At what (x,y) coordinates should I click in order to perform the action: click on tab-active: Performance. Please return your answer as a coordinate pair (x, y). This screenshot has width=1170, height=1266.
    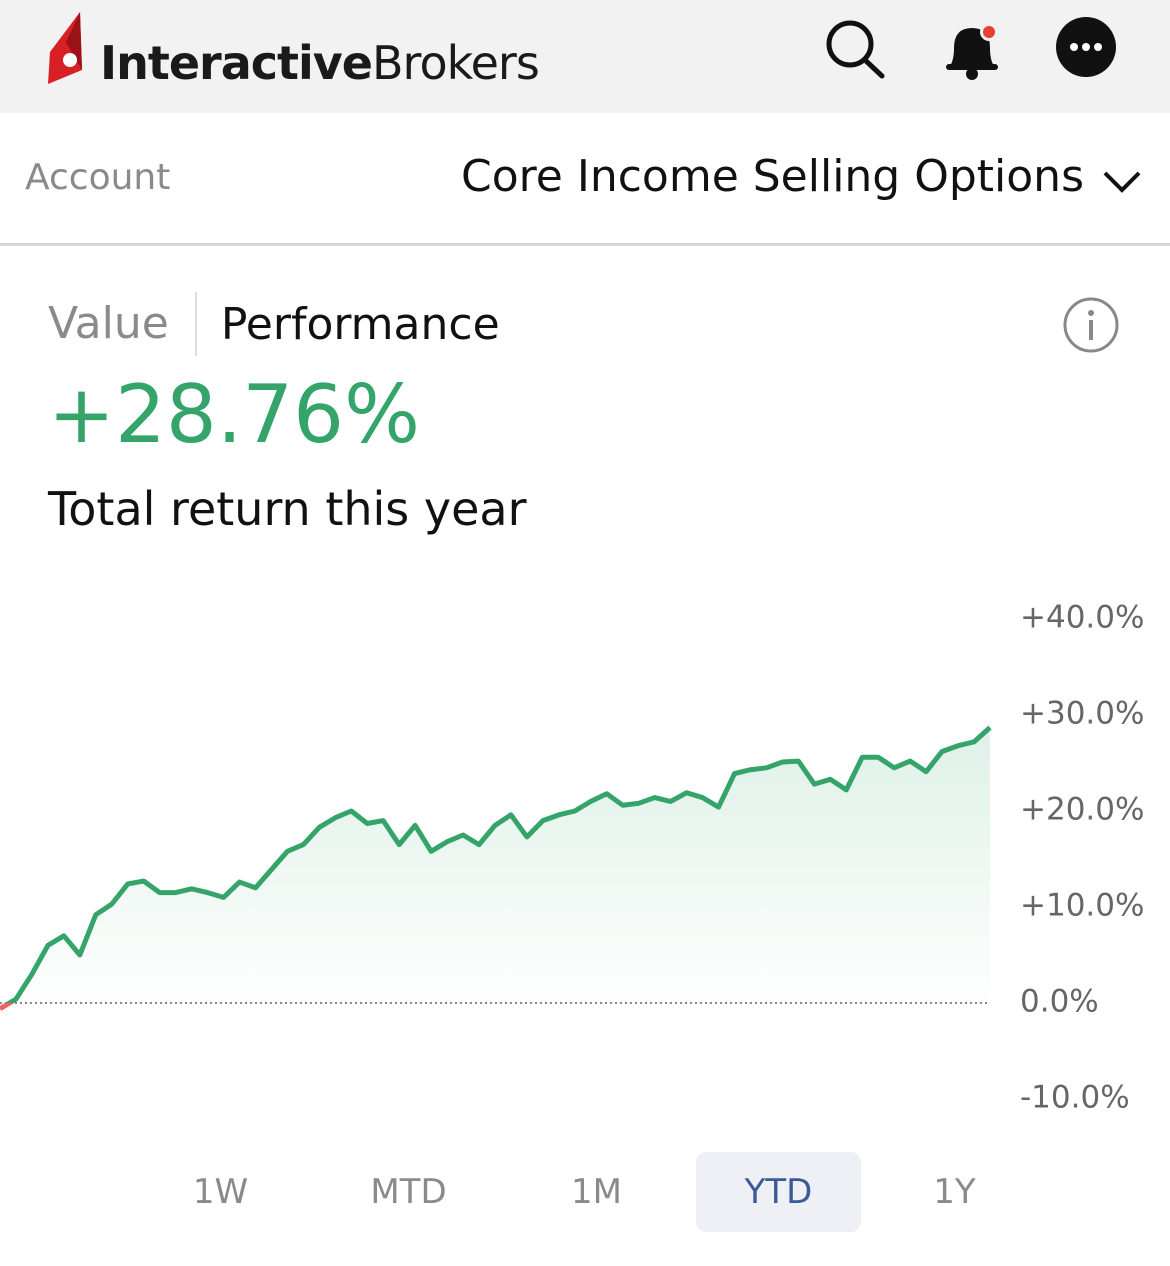
    Looking at the image, I should click on (360, 324).